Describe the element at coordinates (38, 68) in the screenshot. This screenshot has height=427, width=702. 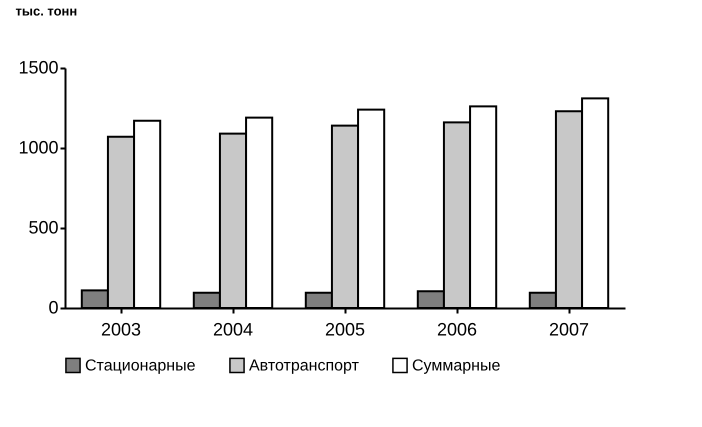
I see `y-tick-label: 1500` at that location.